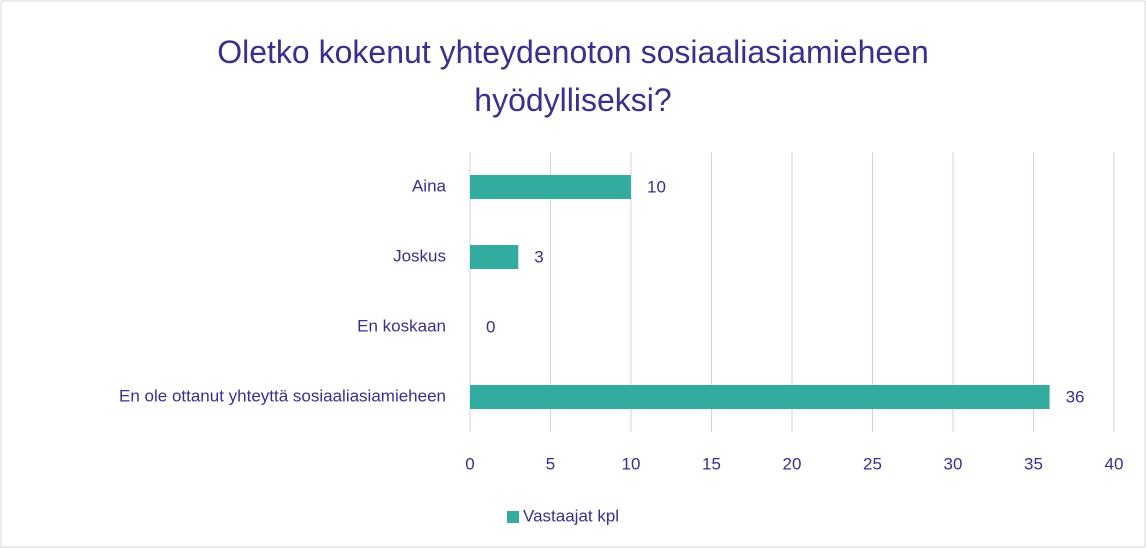  I want to click on legend-swatch, so click(513, 517).